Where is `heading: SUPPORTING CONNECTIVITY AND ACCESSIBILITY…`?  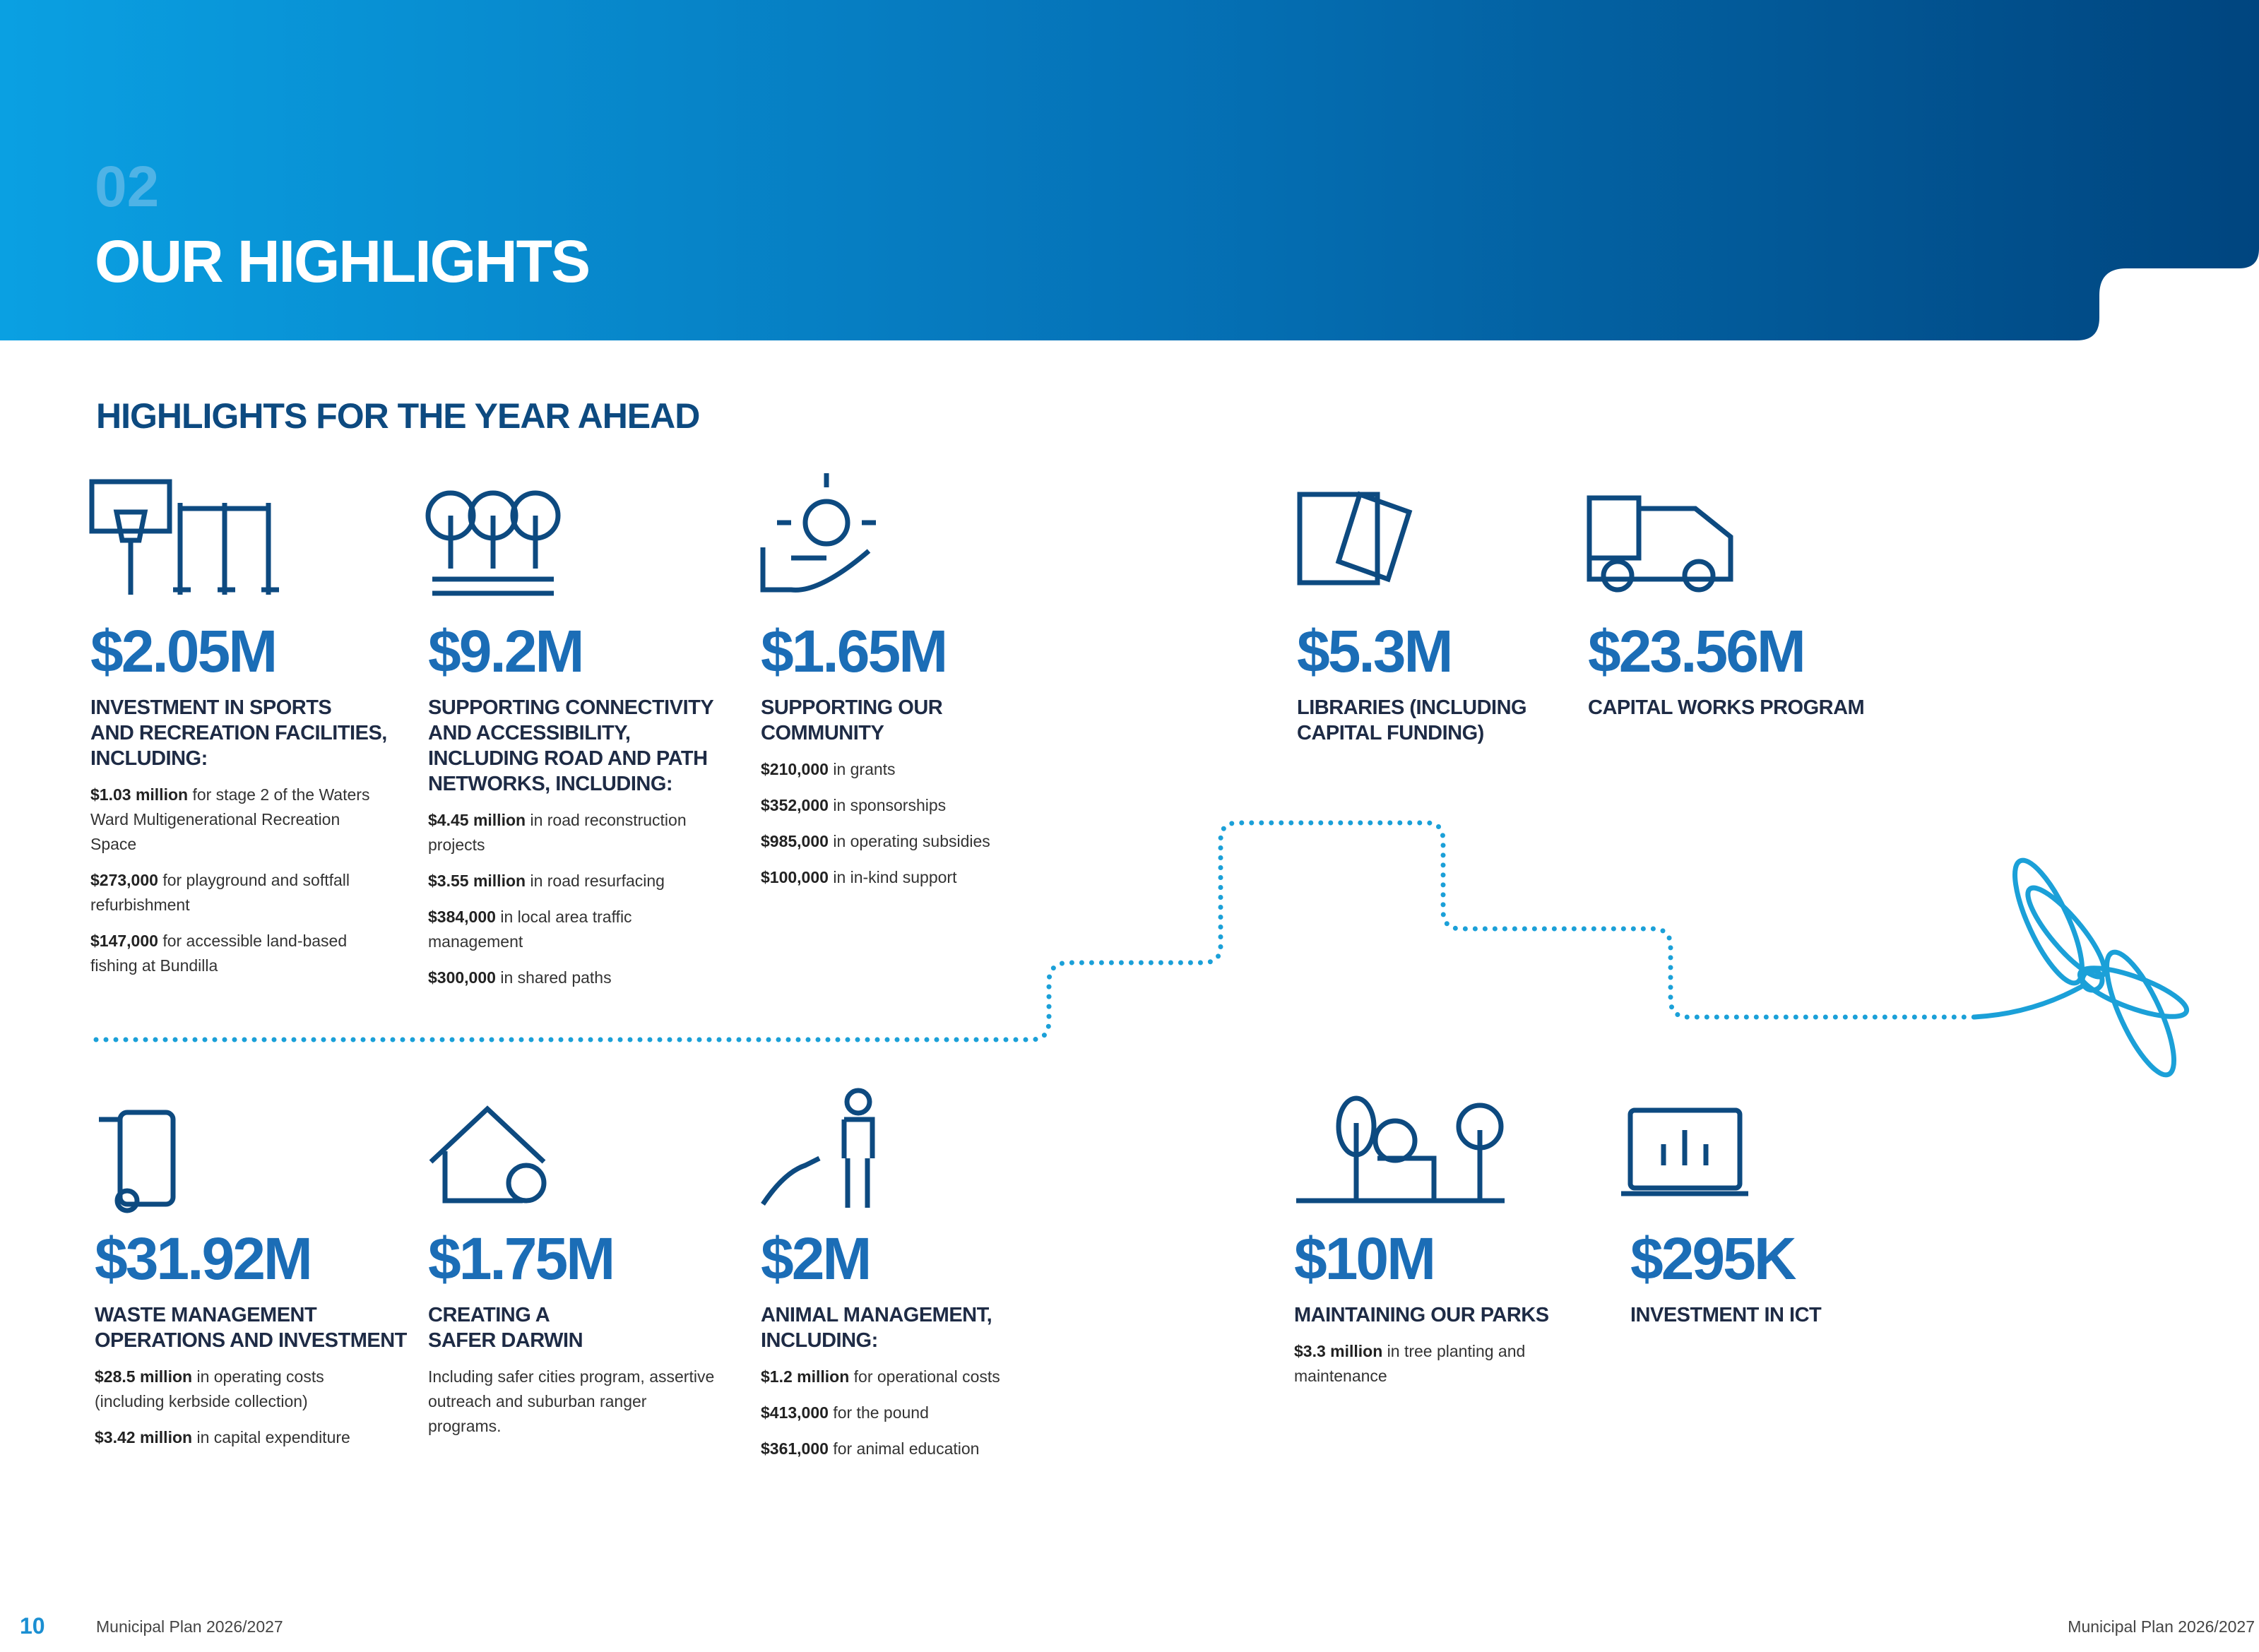 heading: SUPPORTING CONNECTIVITY AND ACCESSIBILITY… is located at coordinates (573, 746).